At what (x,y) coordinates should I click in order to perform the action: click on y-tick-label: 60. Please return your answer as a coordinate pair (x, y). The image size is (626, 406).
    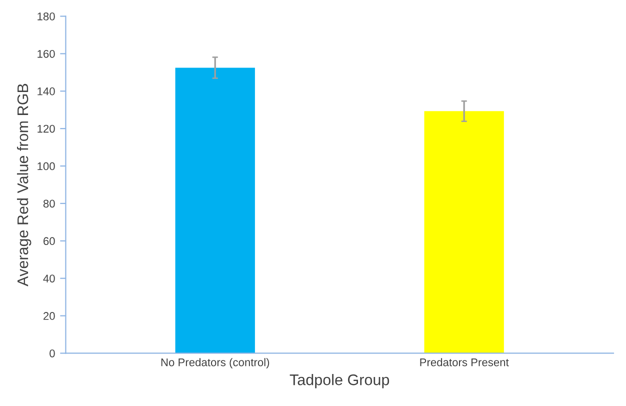
    Looking at the image, I should click on (49, 241).